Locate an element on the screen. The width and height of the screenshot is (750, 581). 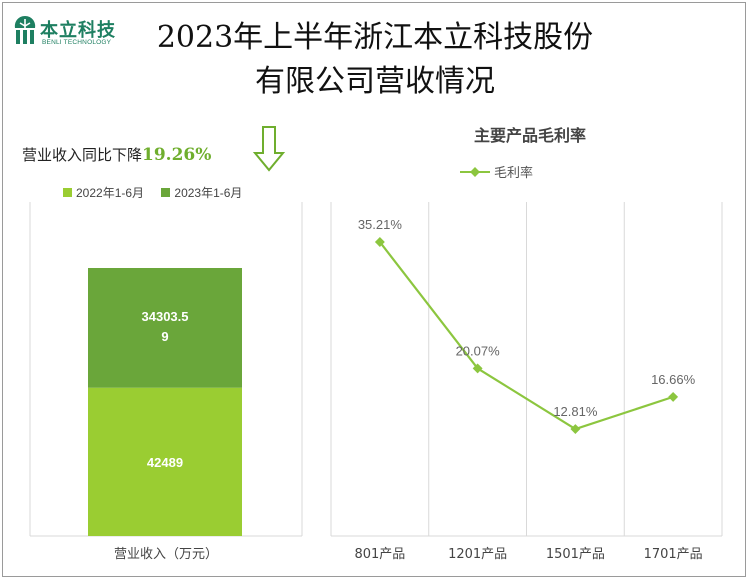
bar-segment-2022 is located at coordinates (165, 461).